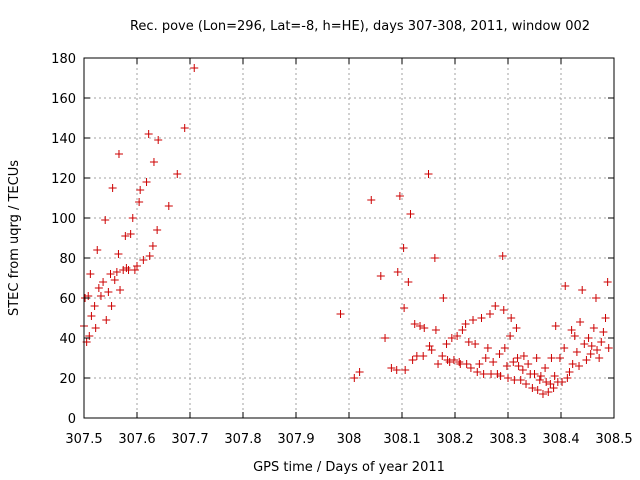 The width and height of the screenshot is (640, 480). What do you see at coordinates (63, 99) in the screenshot?
I see `y-tick-label: 160` at bounding box center [63, 99].